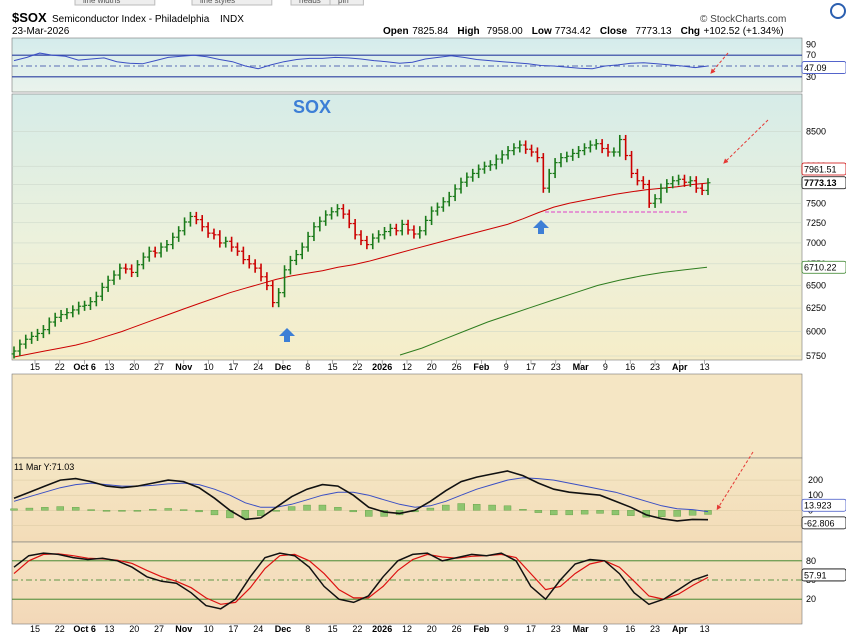  Describe the element at coordinates (614, 31) in the screenshot. I see `close-label: Close` at that location.